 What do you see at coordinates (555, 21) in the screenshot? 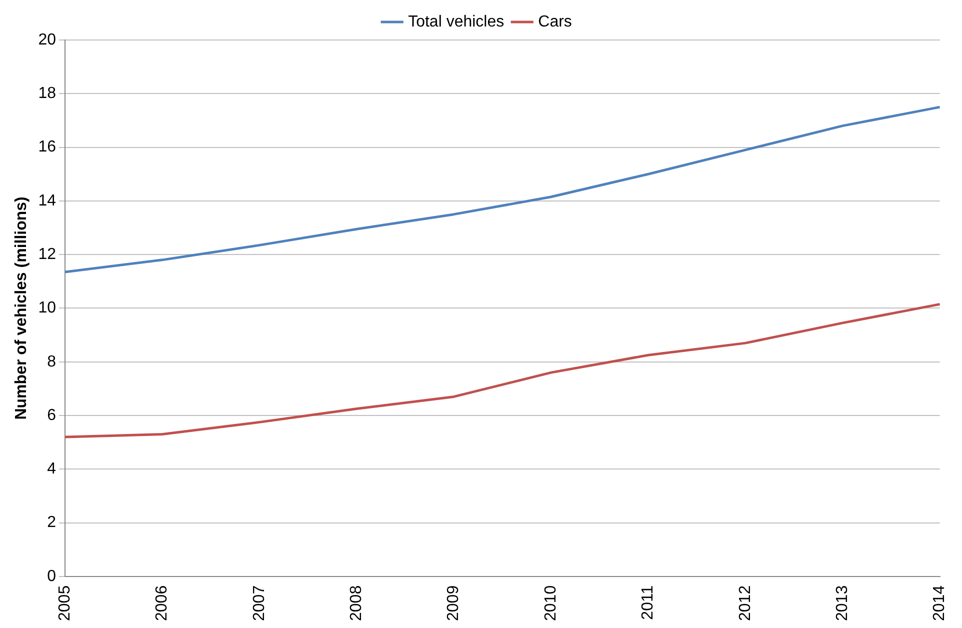
I see `legend-label: Cars` at bounding box center [555, 21].